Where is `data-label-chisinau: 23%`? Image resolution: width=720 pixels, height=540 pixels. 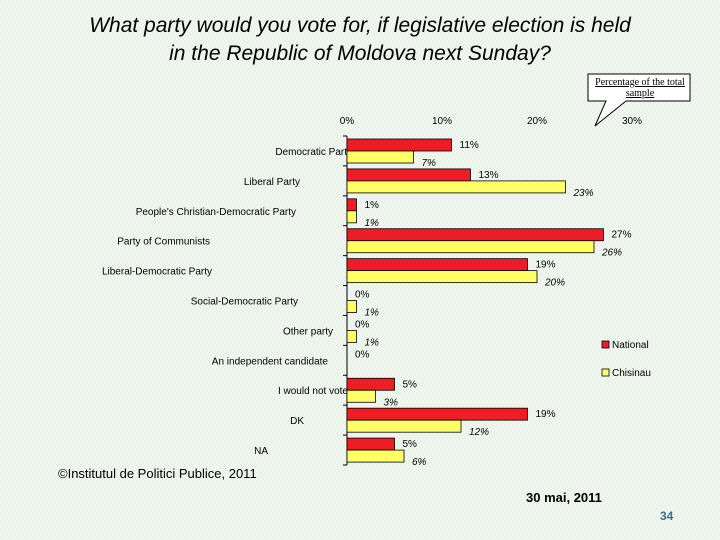 data-label-chisinau: 23% is located at coordinates (583, 193).